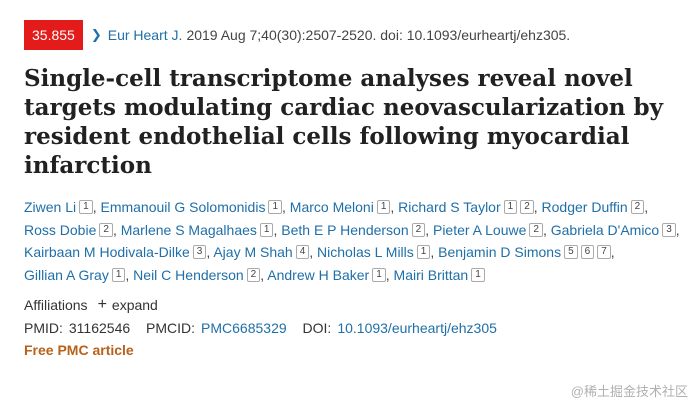 Image resolution: width=700 pixels, height=410 pixels. I want to click on author-link: Pieter A Louwe, so click(479, 229).